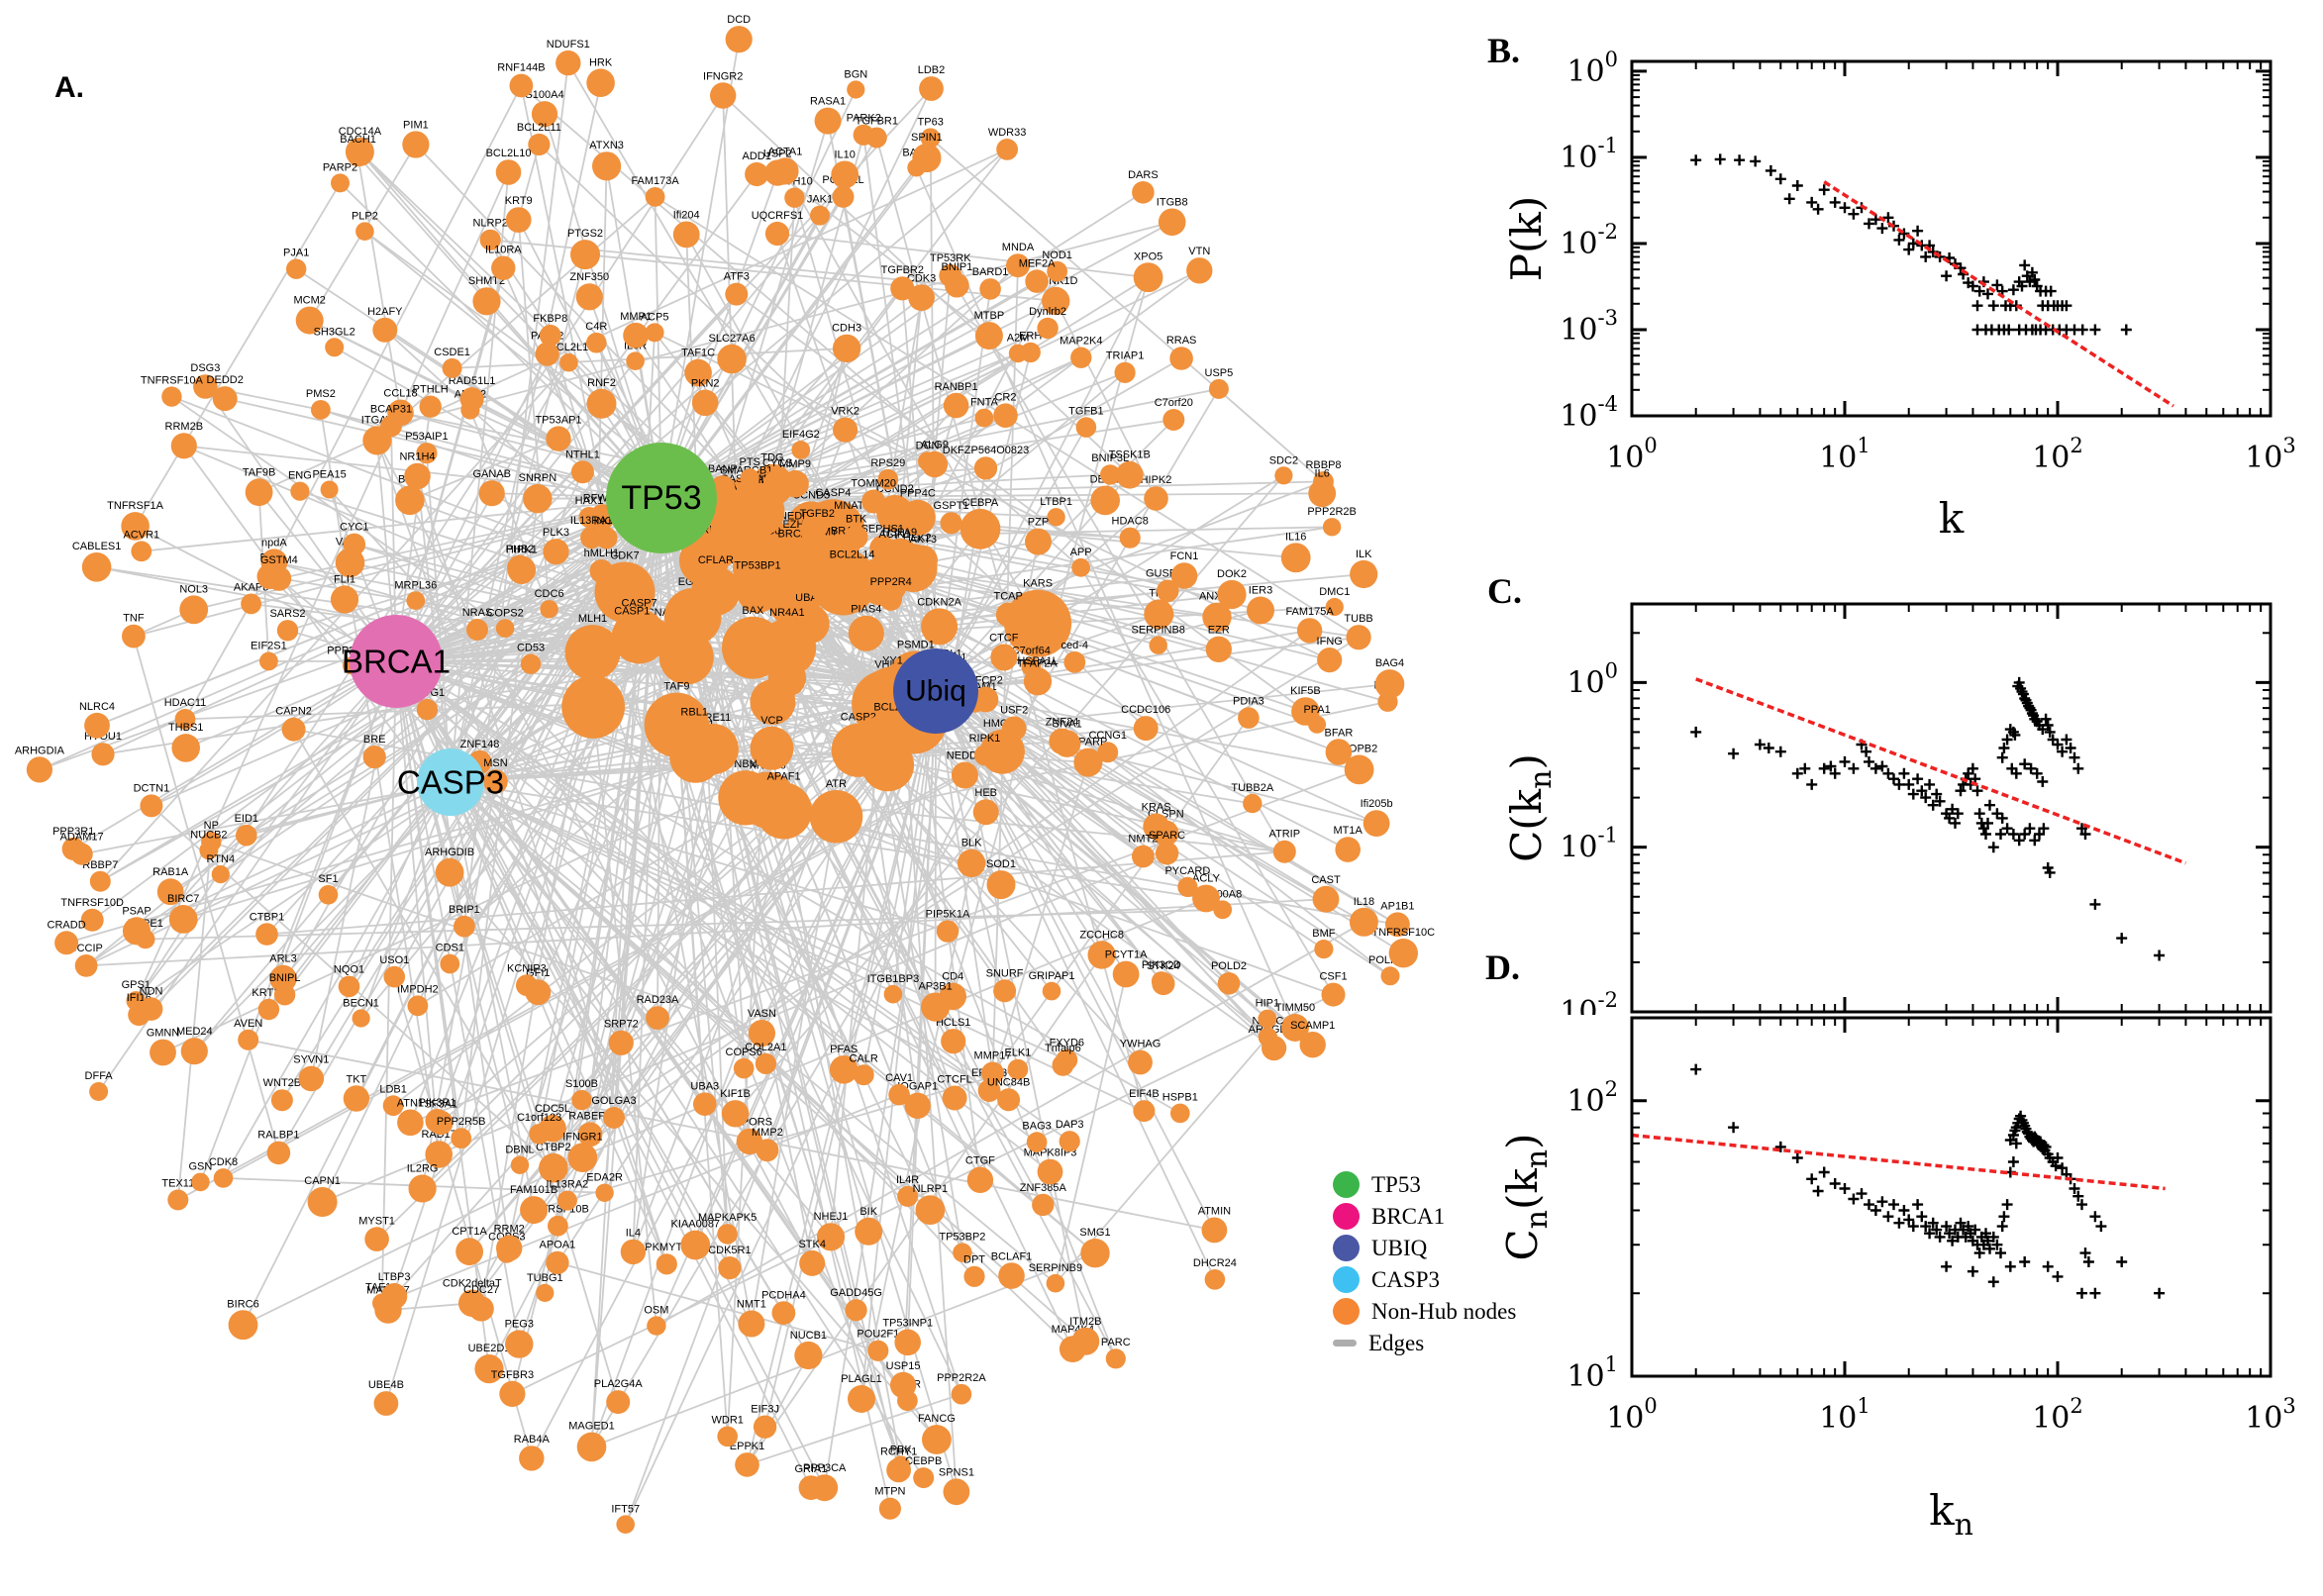  What do you see at coordinates (394, 960) in the screenshot?
I see `network-node-label: USO1` at bounding box center [394, 960].